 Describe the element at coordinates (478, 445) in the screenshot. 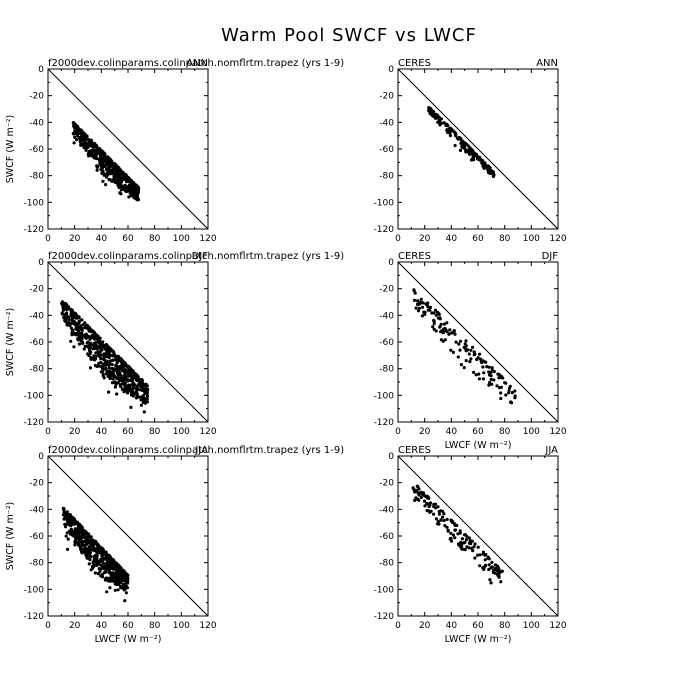

I see `x-axis-title: LWCF (W m⁻²)` at that location.